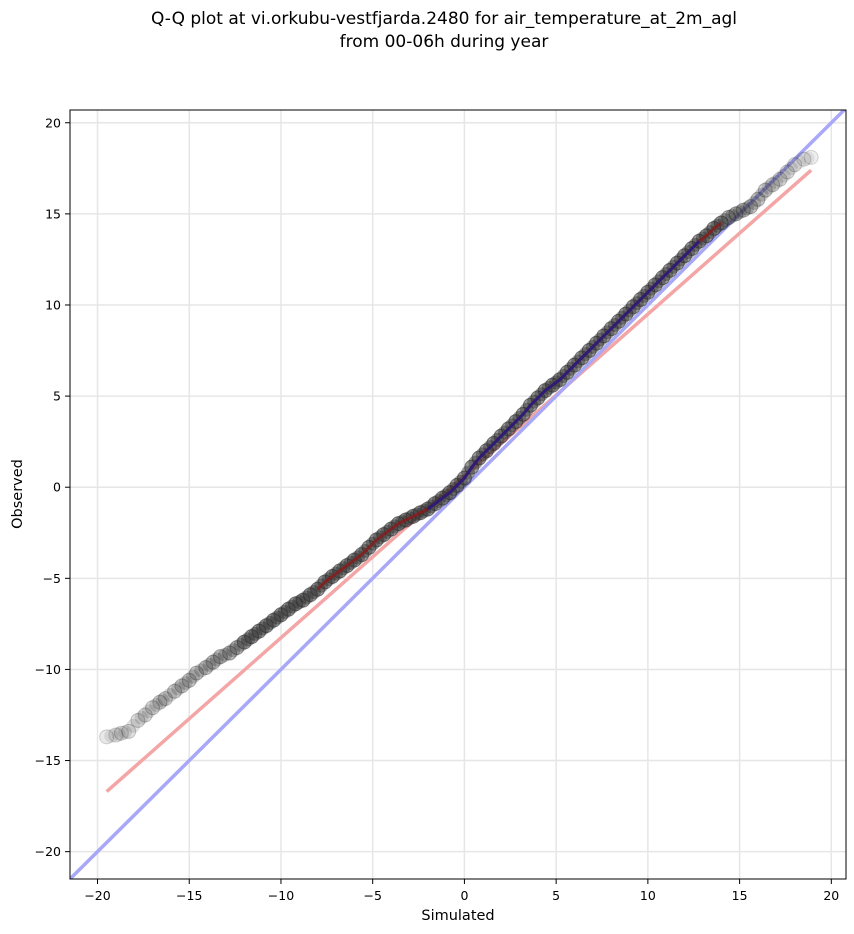 The width and height of the screenshot is (854, 934). What do you see at coordinates (53, 213) in the screenshot?
I see `y-tick-label: 15` at bounding box center [53, 213].